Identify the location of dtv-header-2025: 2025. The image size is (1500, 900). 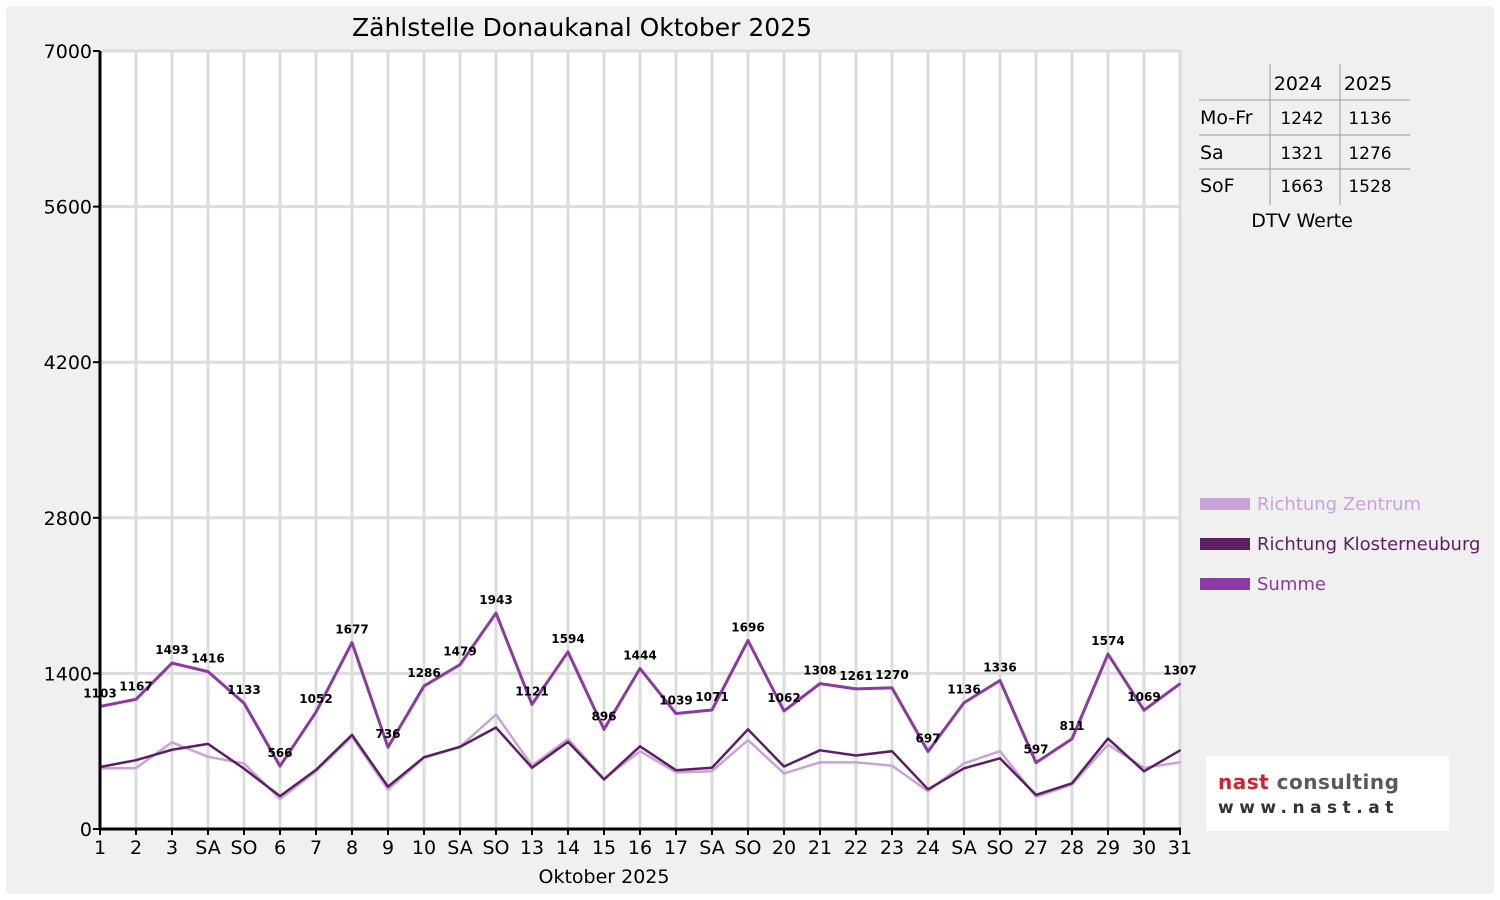
(1368, 84).